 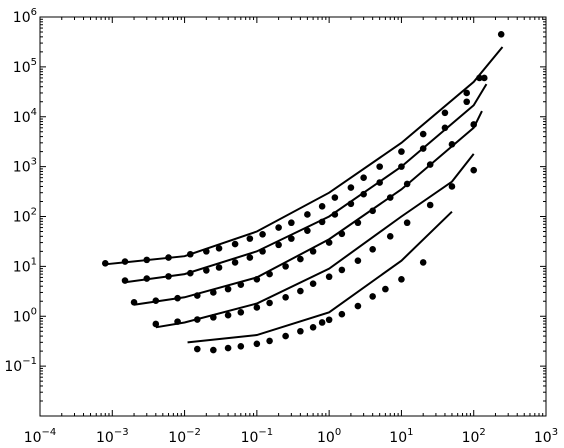 I want to click on x-tick-labels: 10⁻⁴ 10⁻³ 10⁻² 10⁻¹ 10⁰ 10¹ 10² 10³, so click(x=291, y=436).